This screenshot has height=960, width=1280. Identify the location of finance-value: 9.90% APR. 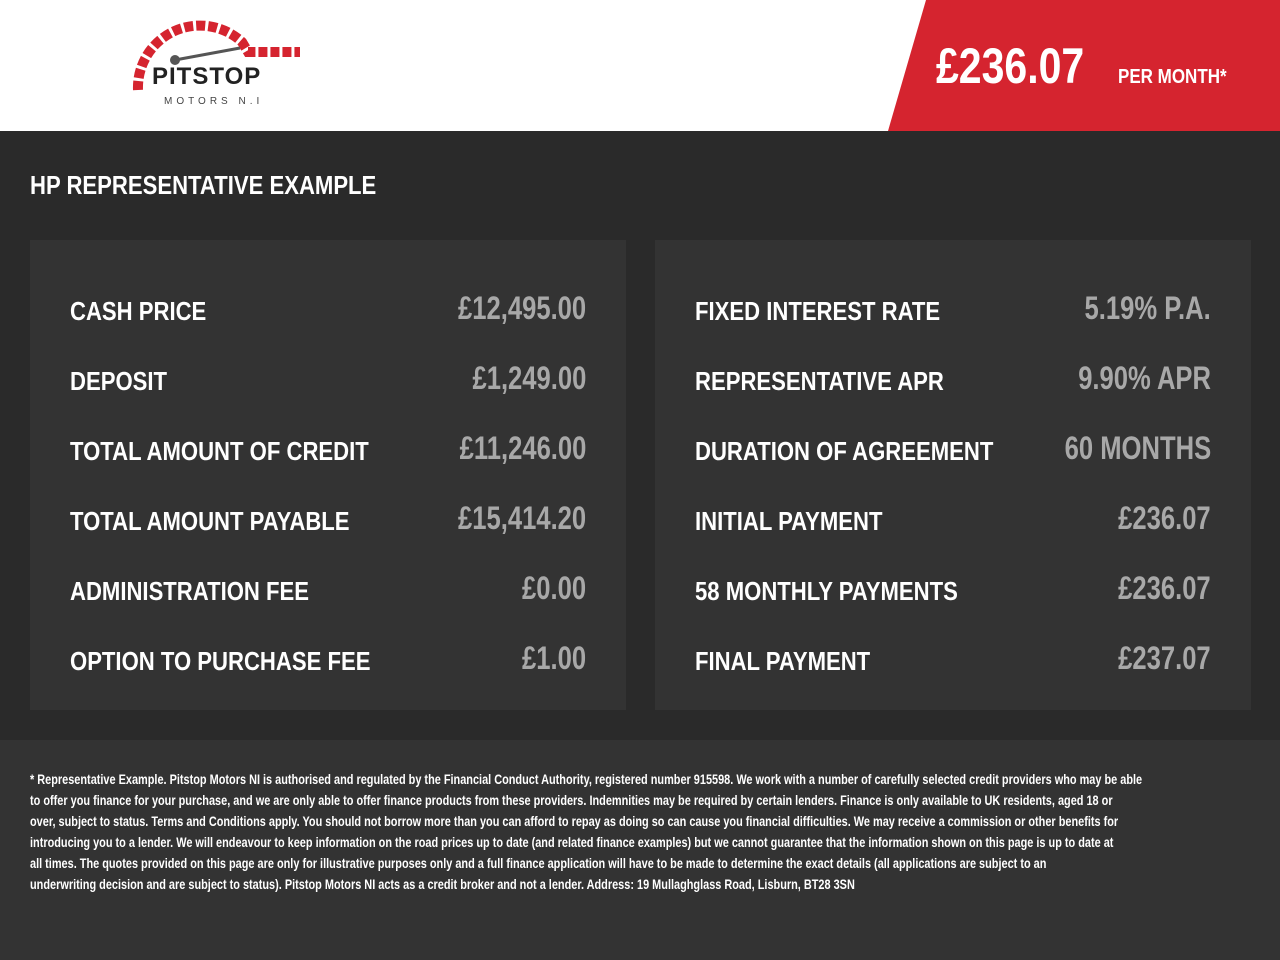
(1144, 378).